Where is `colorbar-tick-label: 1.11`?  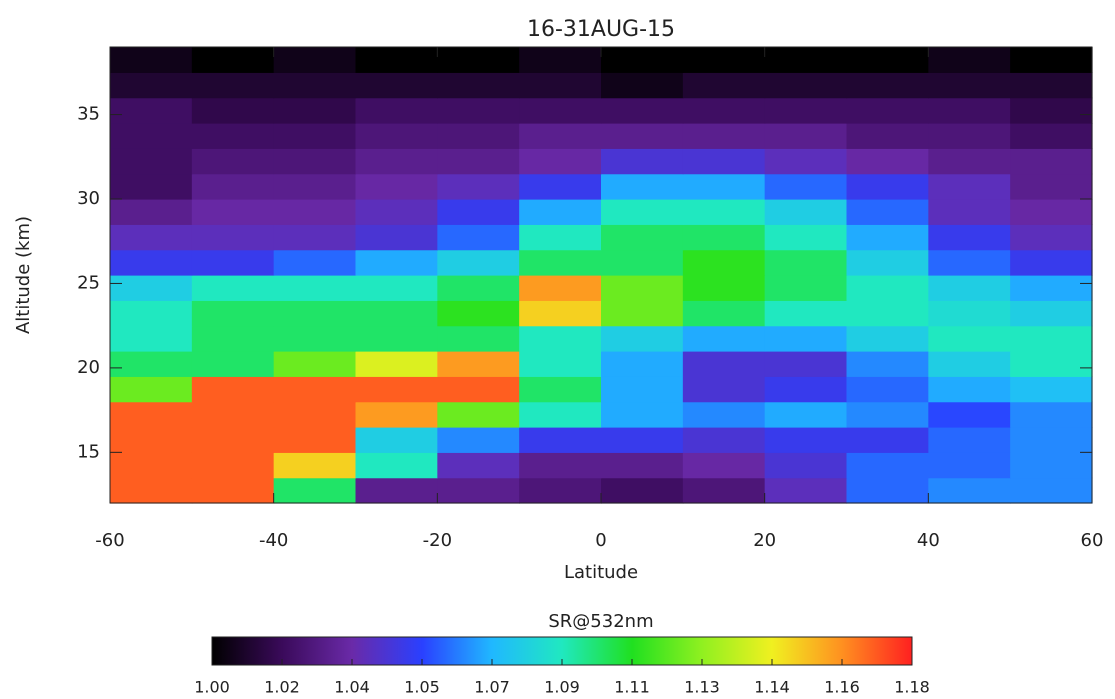
colorbar-tick-label: 1.11 is located at coordinates (632, 687).